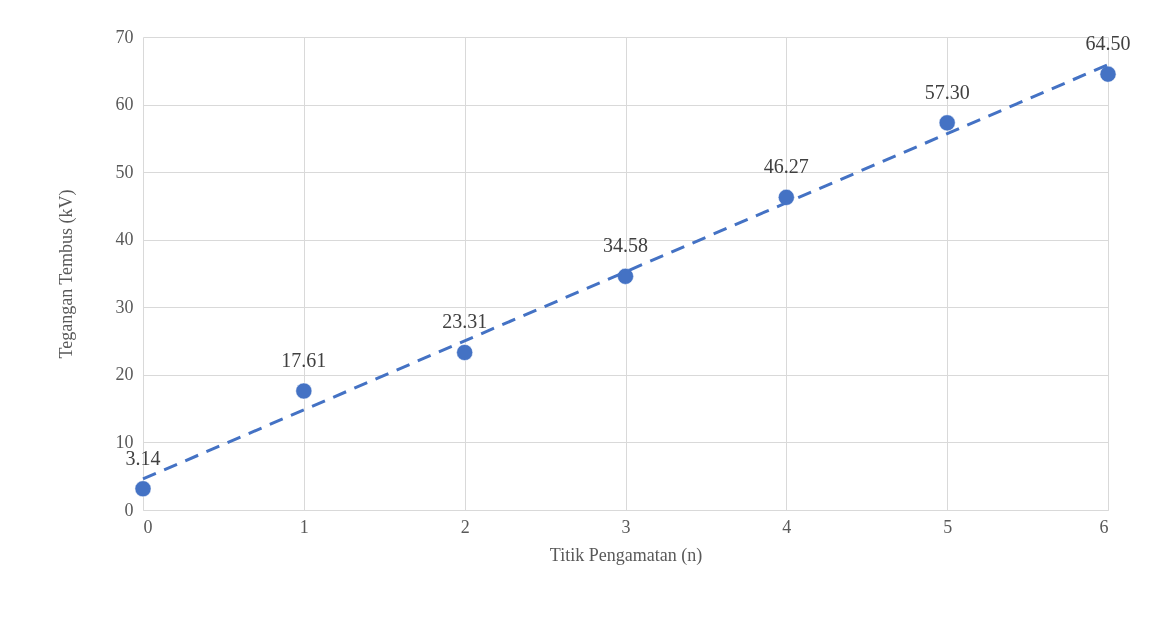 This screenshot has height=620, width=1159. What do you see at coordinates (304, 526) in the screenshot?
I see `x-tick-label: 1` at bounding box center [304, 526].